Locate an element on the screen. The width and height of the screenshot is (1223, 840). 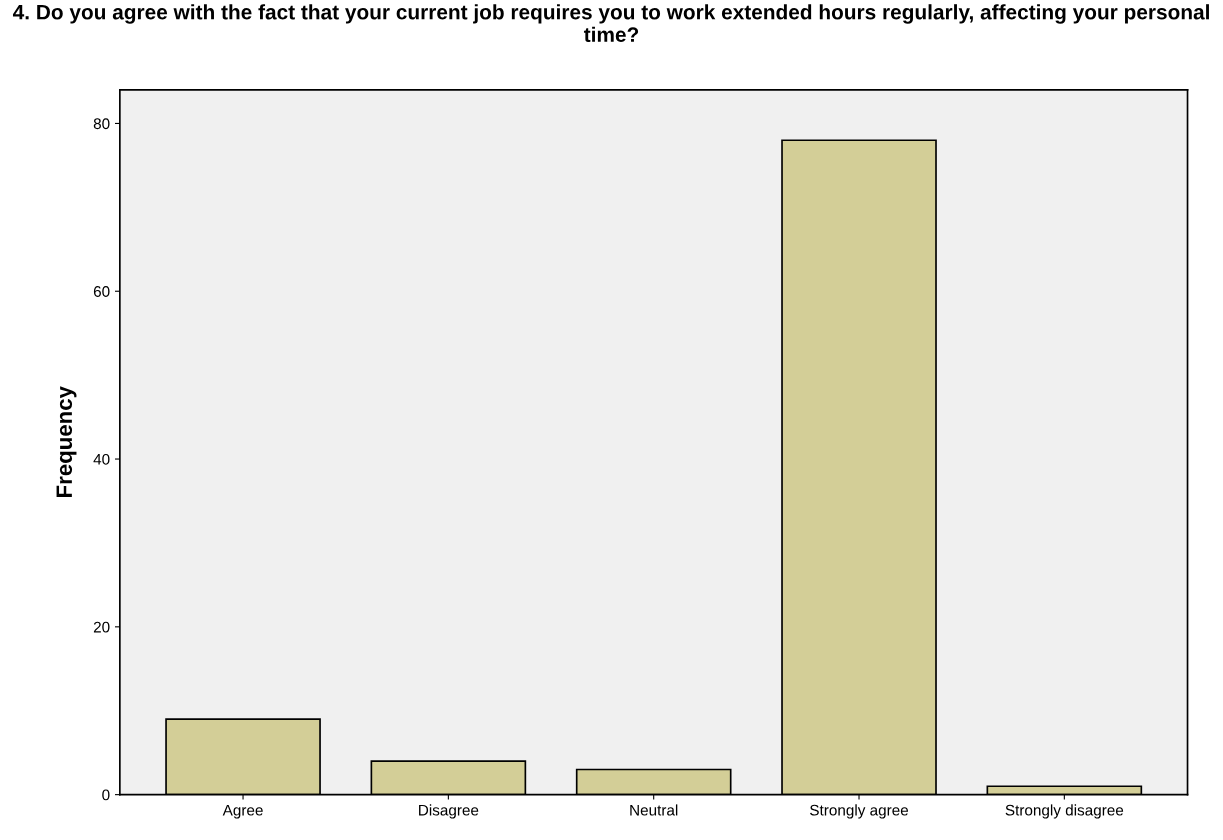
y-tick-label: 60 is located at coordinates (101, 291).